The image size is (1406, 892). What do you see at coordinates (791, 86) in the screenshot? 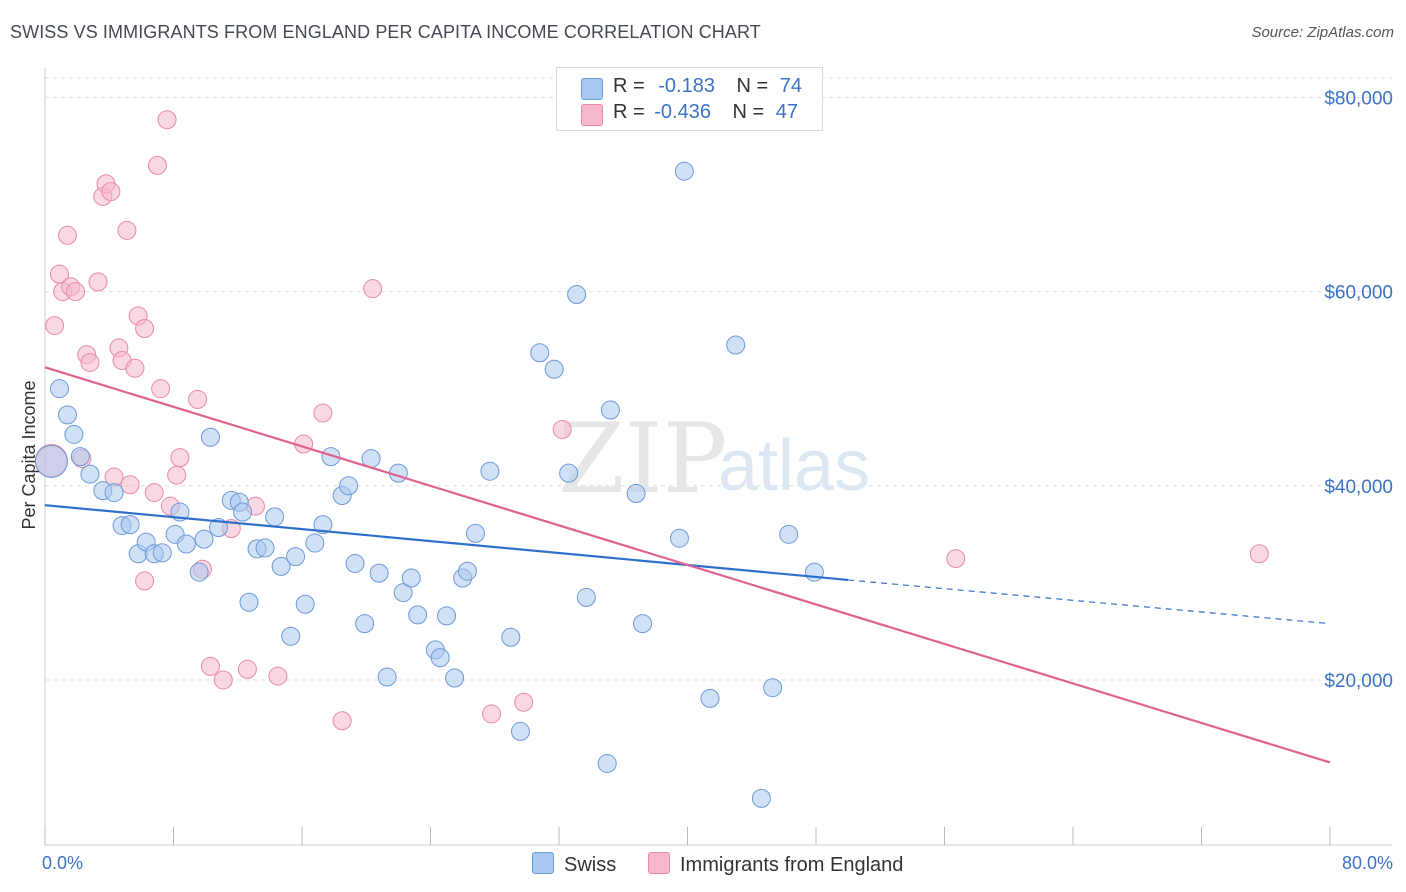
I see `legend-swiss-n: 74` at bounding box center [791, 86].